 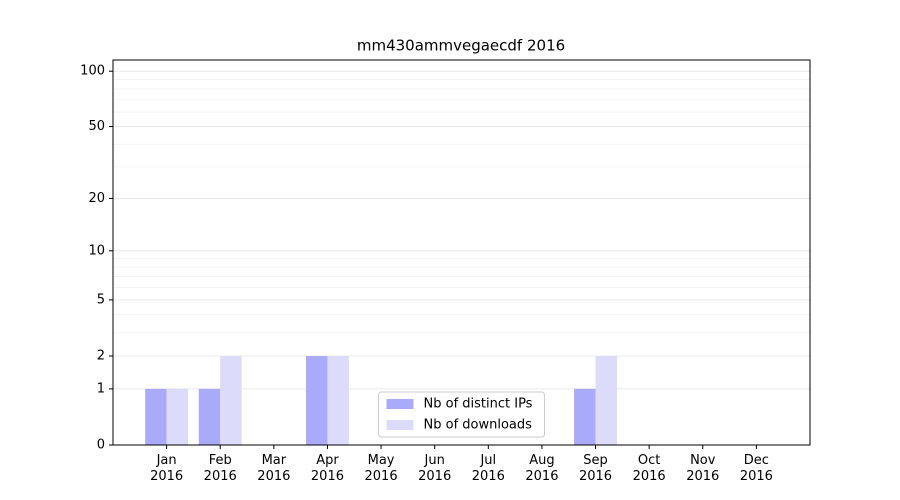 What do you see at coordinates (220, 468) in the screenshot?
I see `x-tick-label: Feb 2016` at bounding box center [220, 468].